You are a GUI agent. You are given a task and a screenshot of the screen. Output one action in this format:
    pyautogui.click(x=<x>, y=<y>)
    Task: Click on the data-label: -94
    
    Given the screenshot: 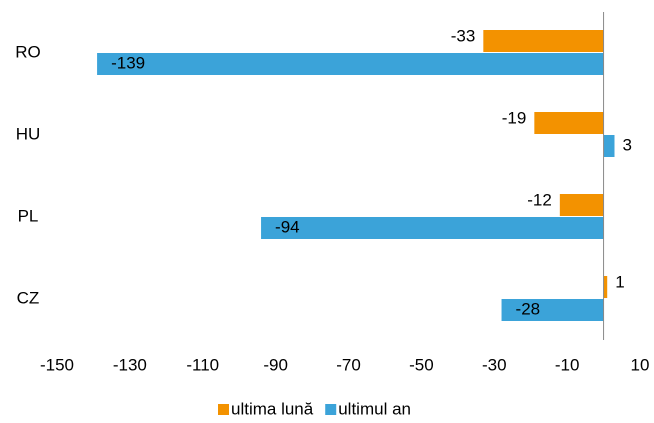 What is the action you would take?
    pyautogui.click(x=287, y=226)
    